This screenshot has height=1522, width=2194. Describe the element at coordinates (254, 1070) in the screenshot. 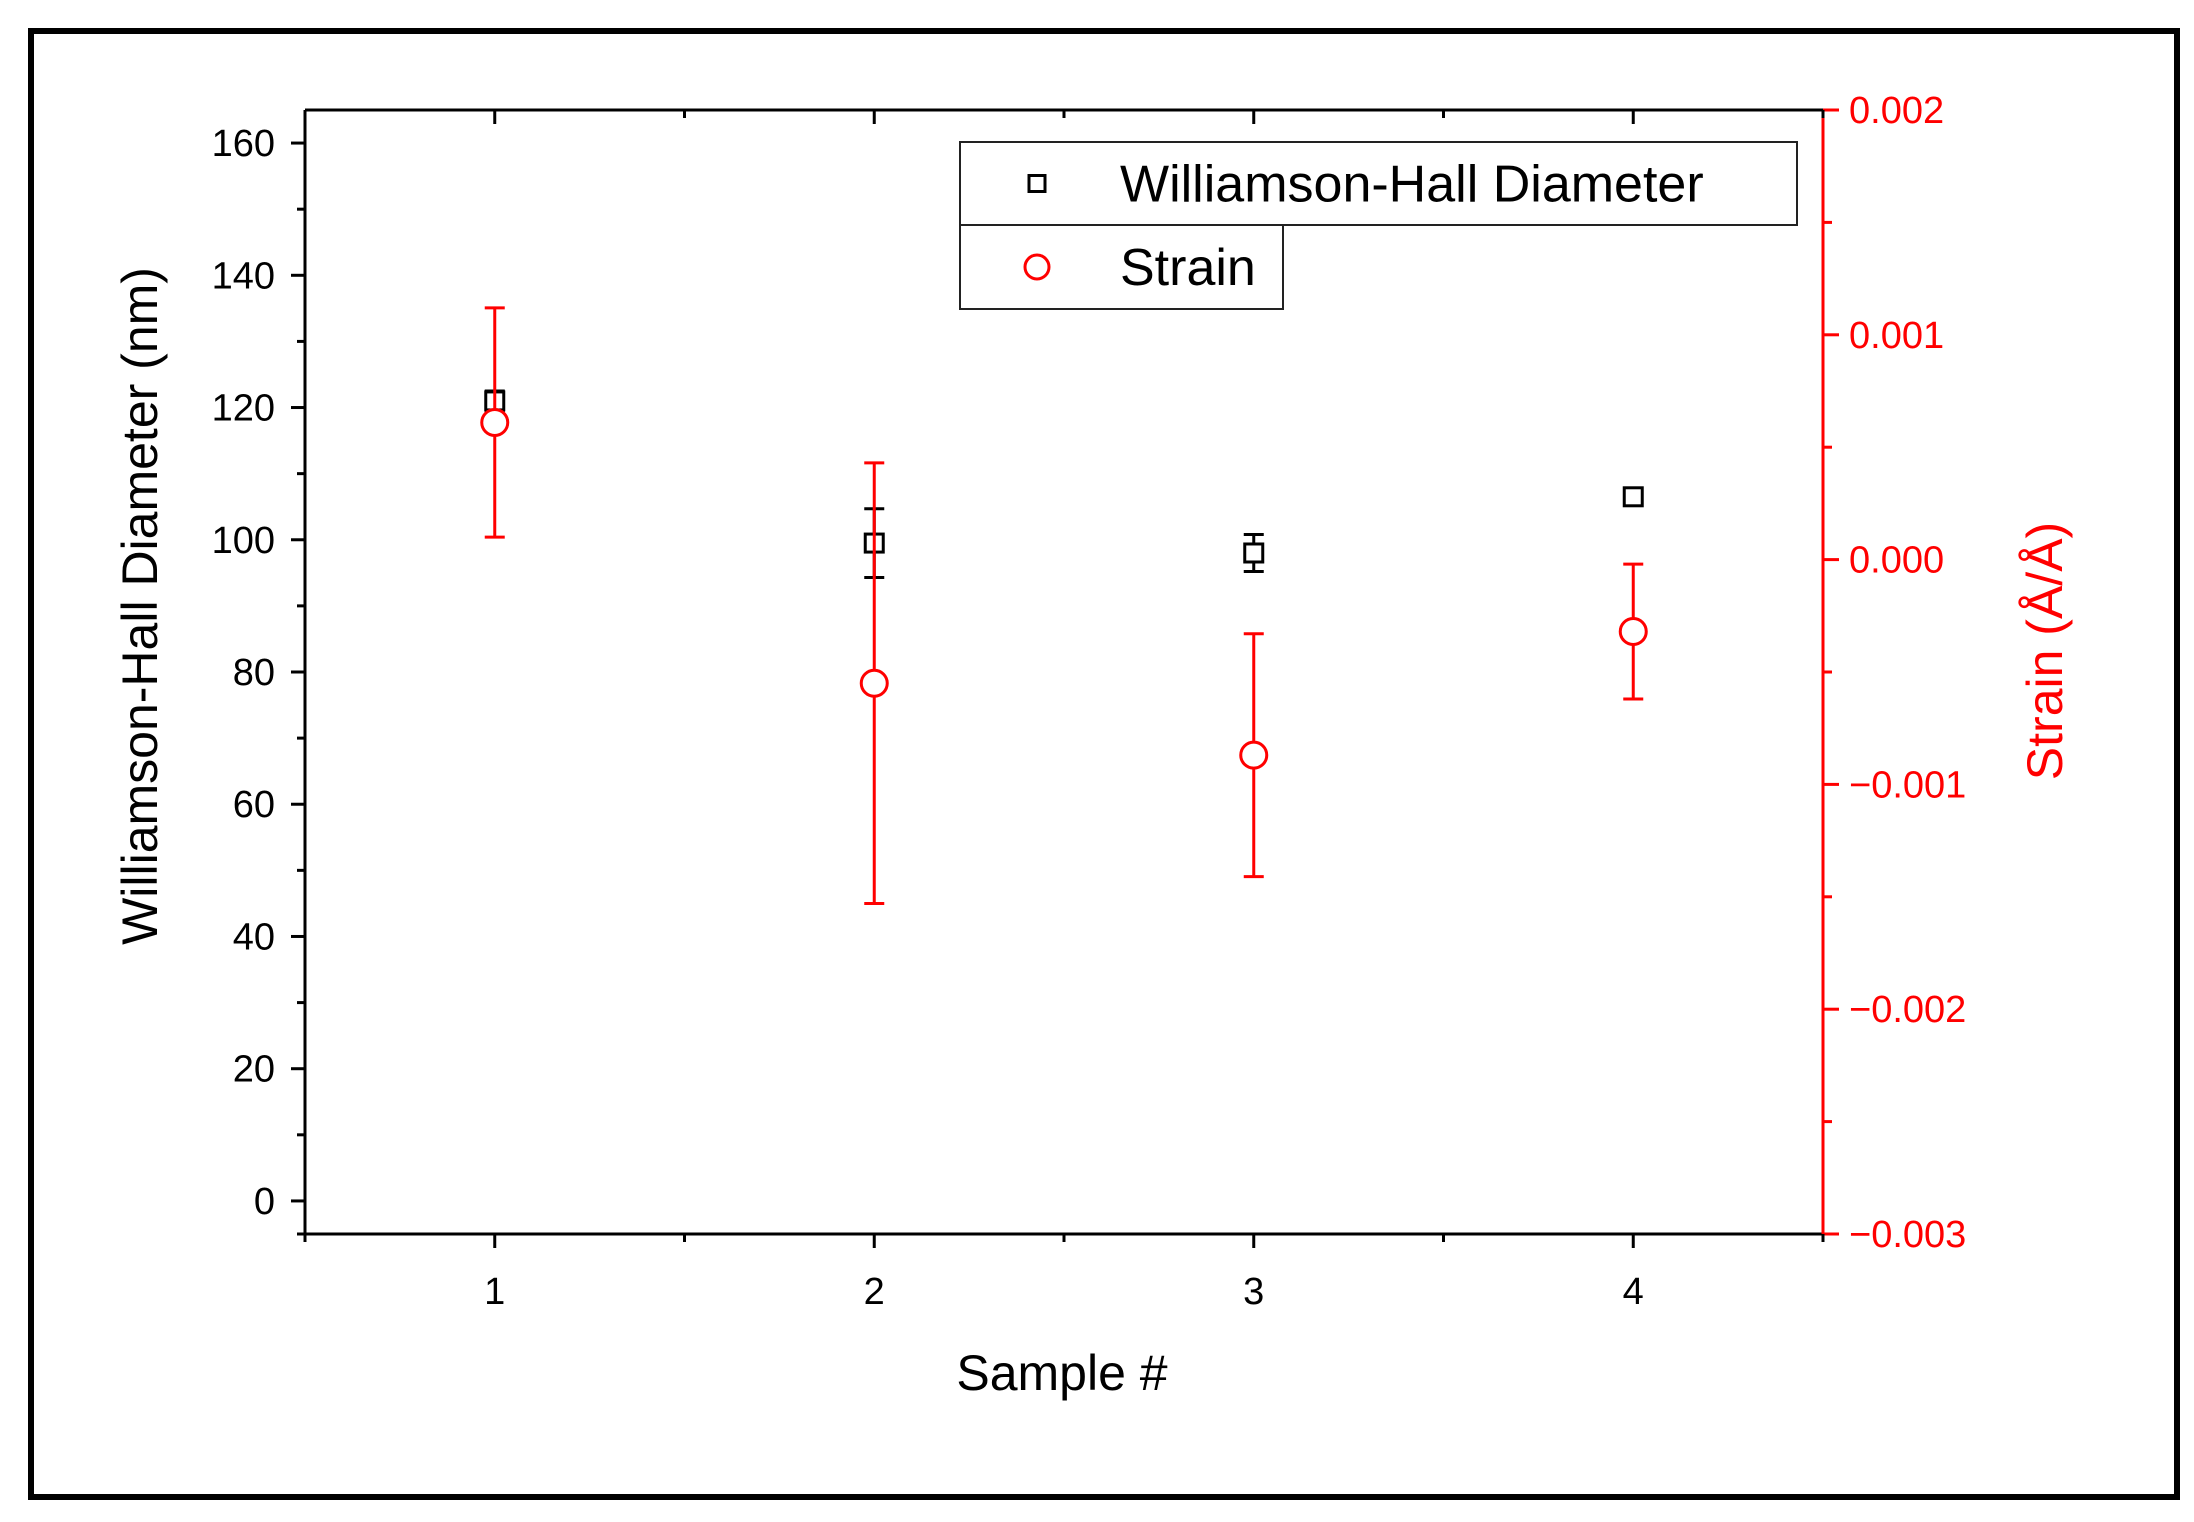

I see `y-tick-label: 20` at that location.